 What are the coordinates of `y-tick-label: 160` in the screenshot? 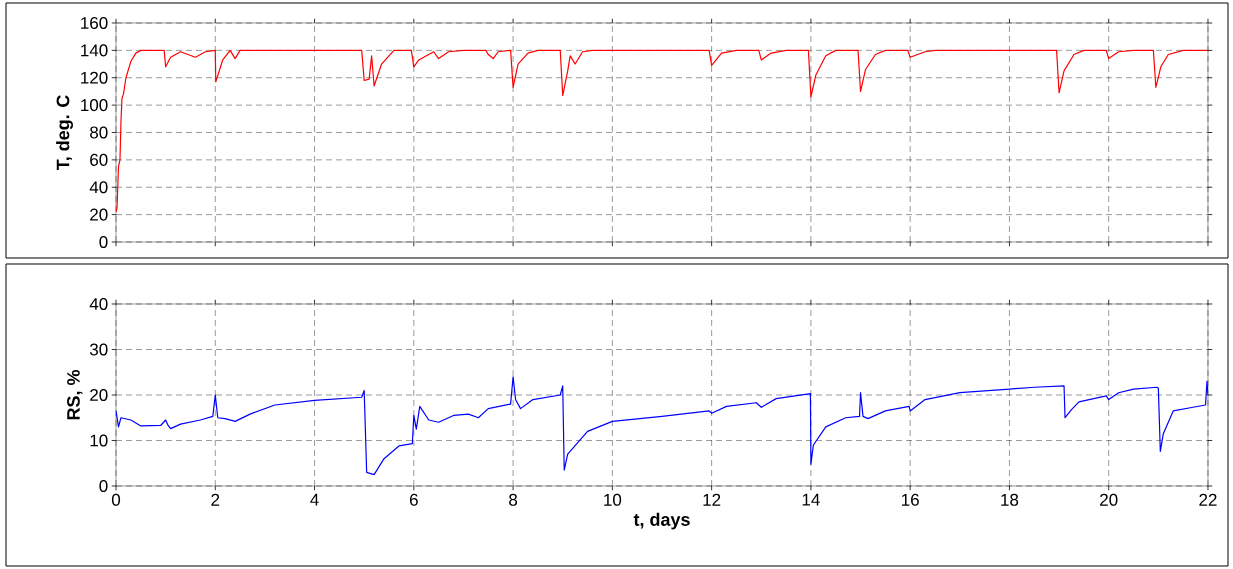 It's located at (94, 23).